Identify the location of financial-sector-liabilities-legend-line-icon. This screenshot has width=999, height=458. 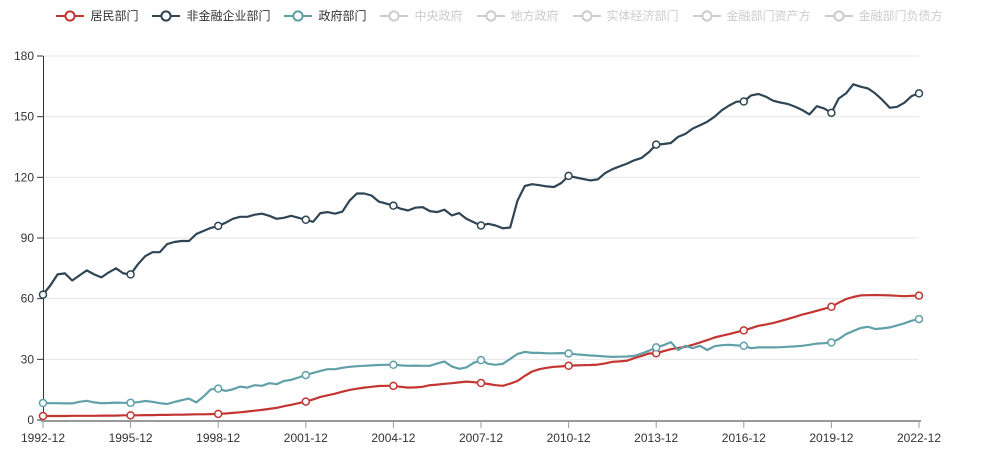
(838, 16).